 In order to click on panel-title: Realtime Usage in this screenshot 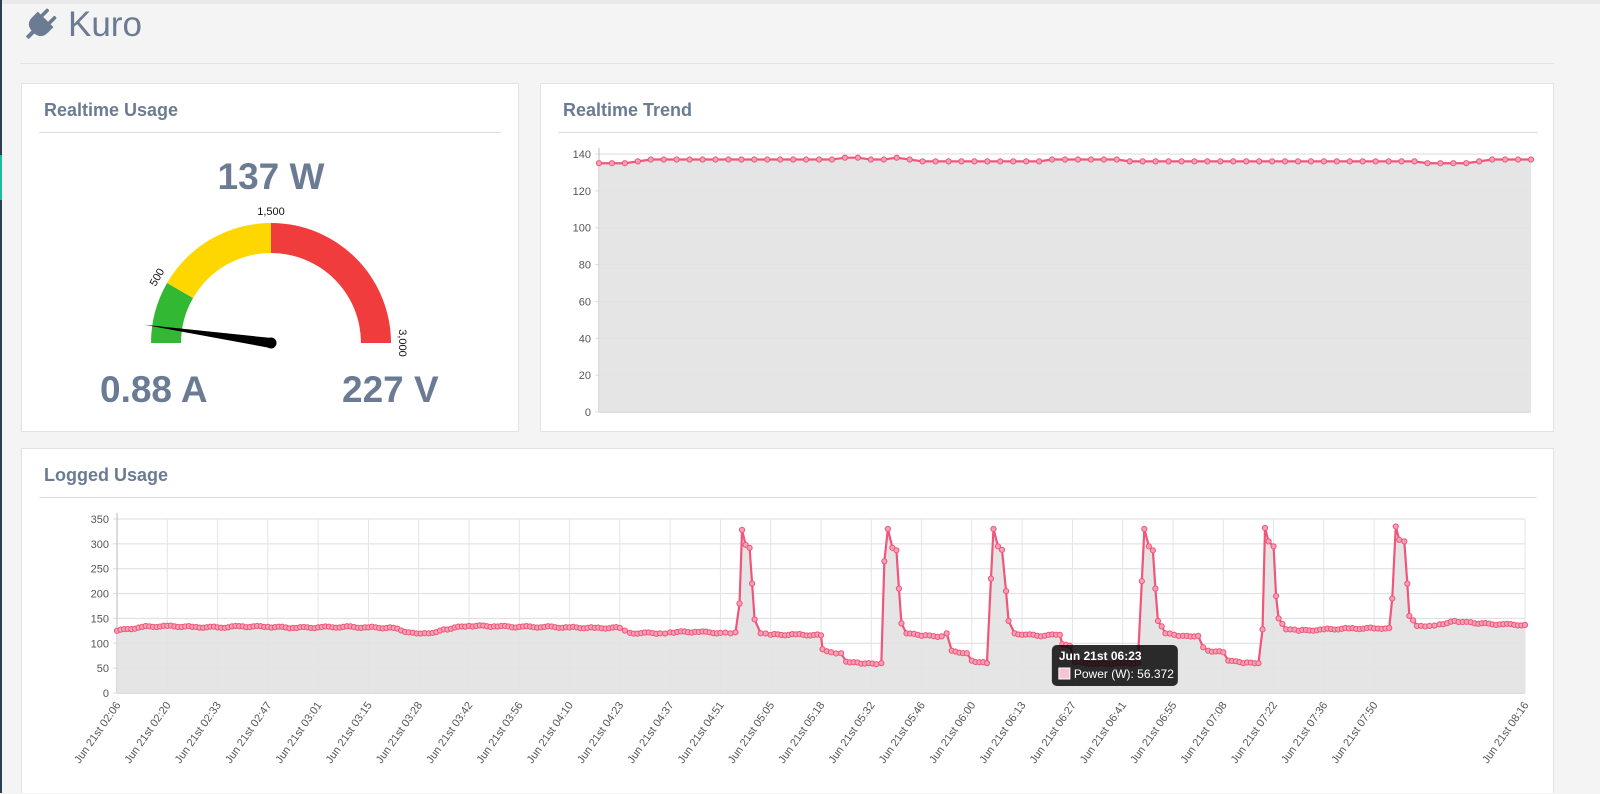, I will do `click(111, 110)`.